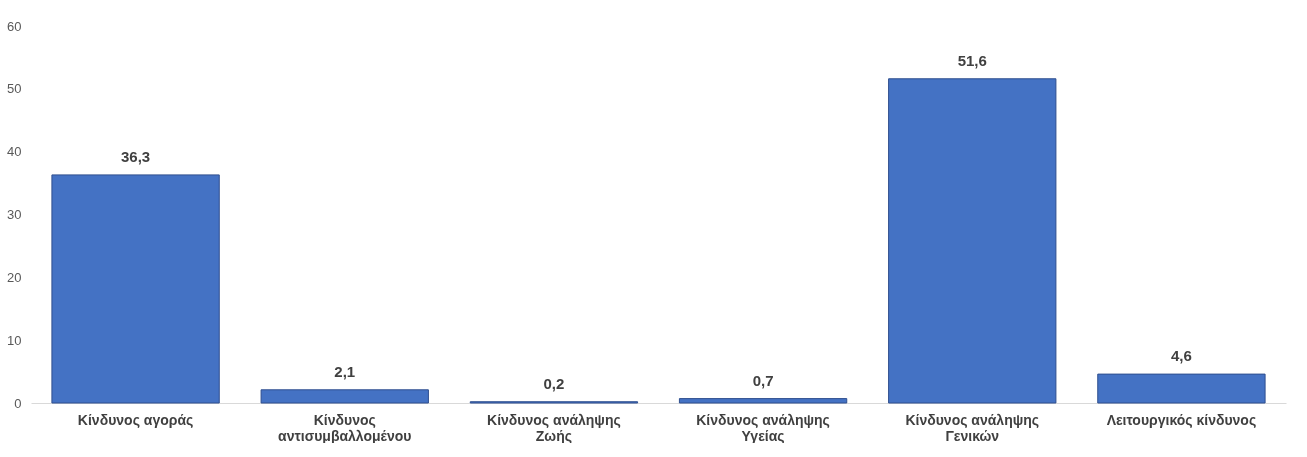  I want to click on x-tick-label: Λειτουργικός κίνδυνος, so click(1181, 419).